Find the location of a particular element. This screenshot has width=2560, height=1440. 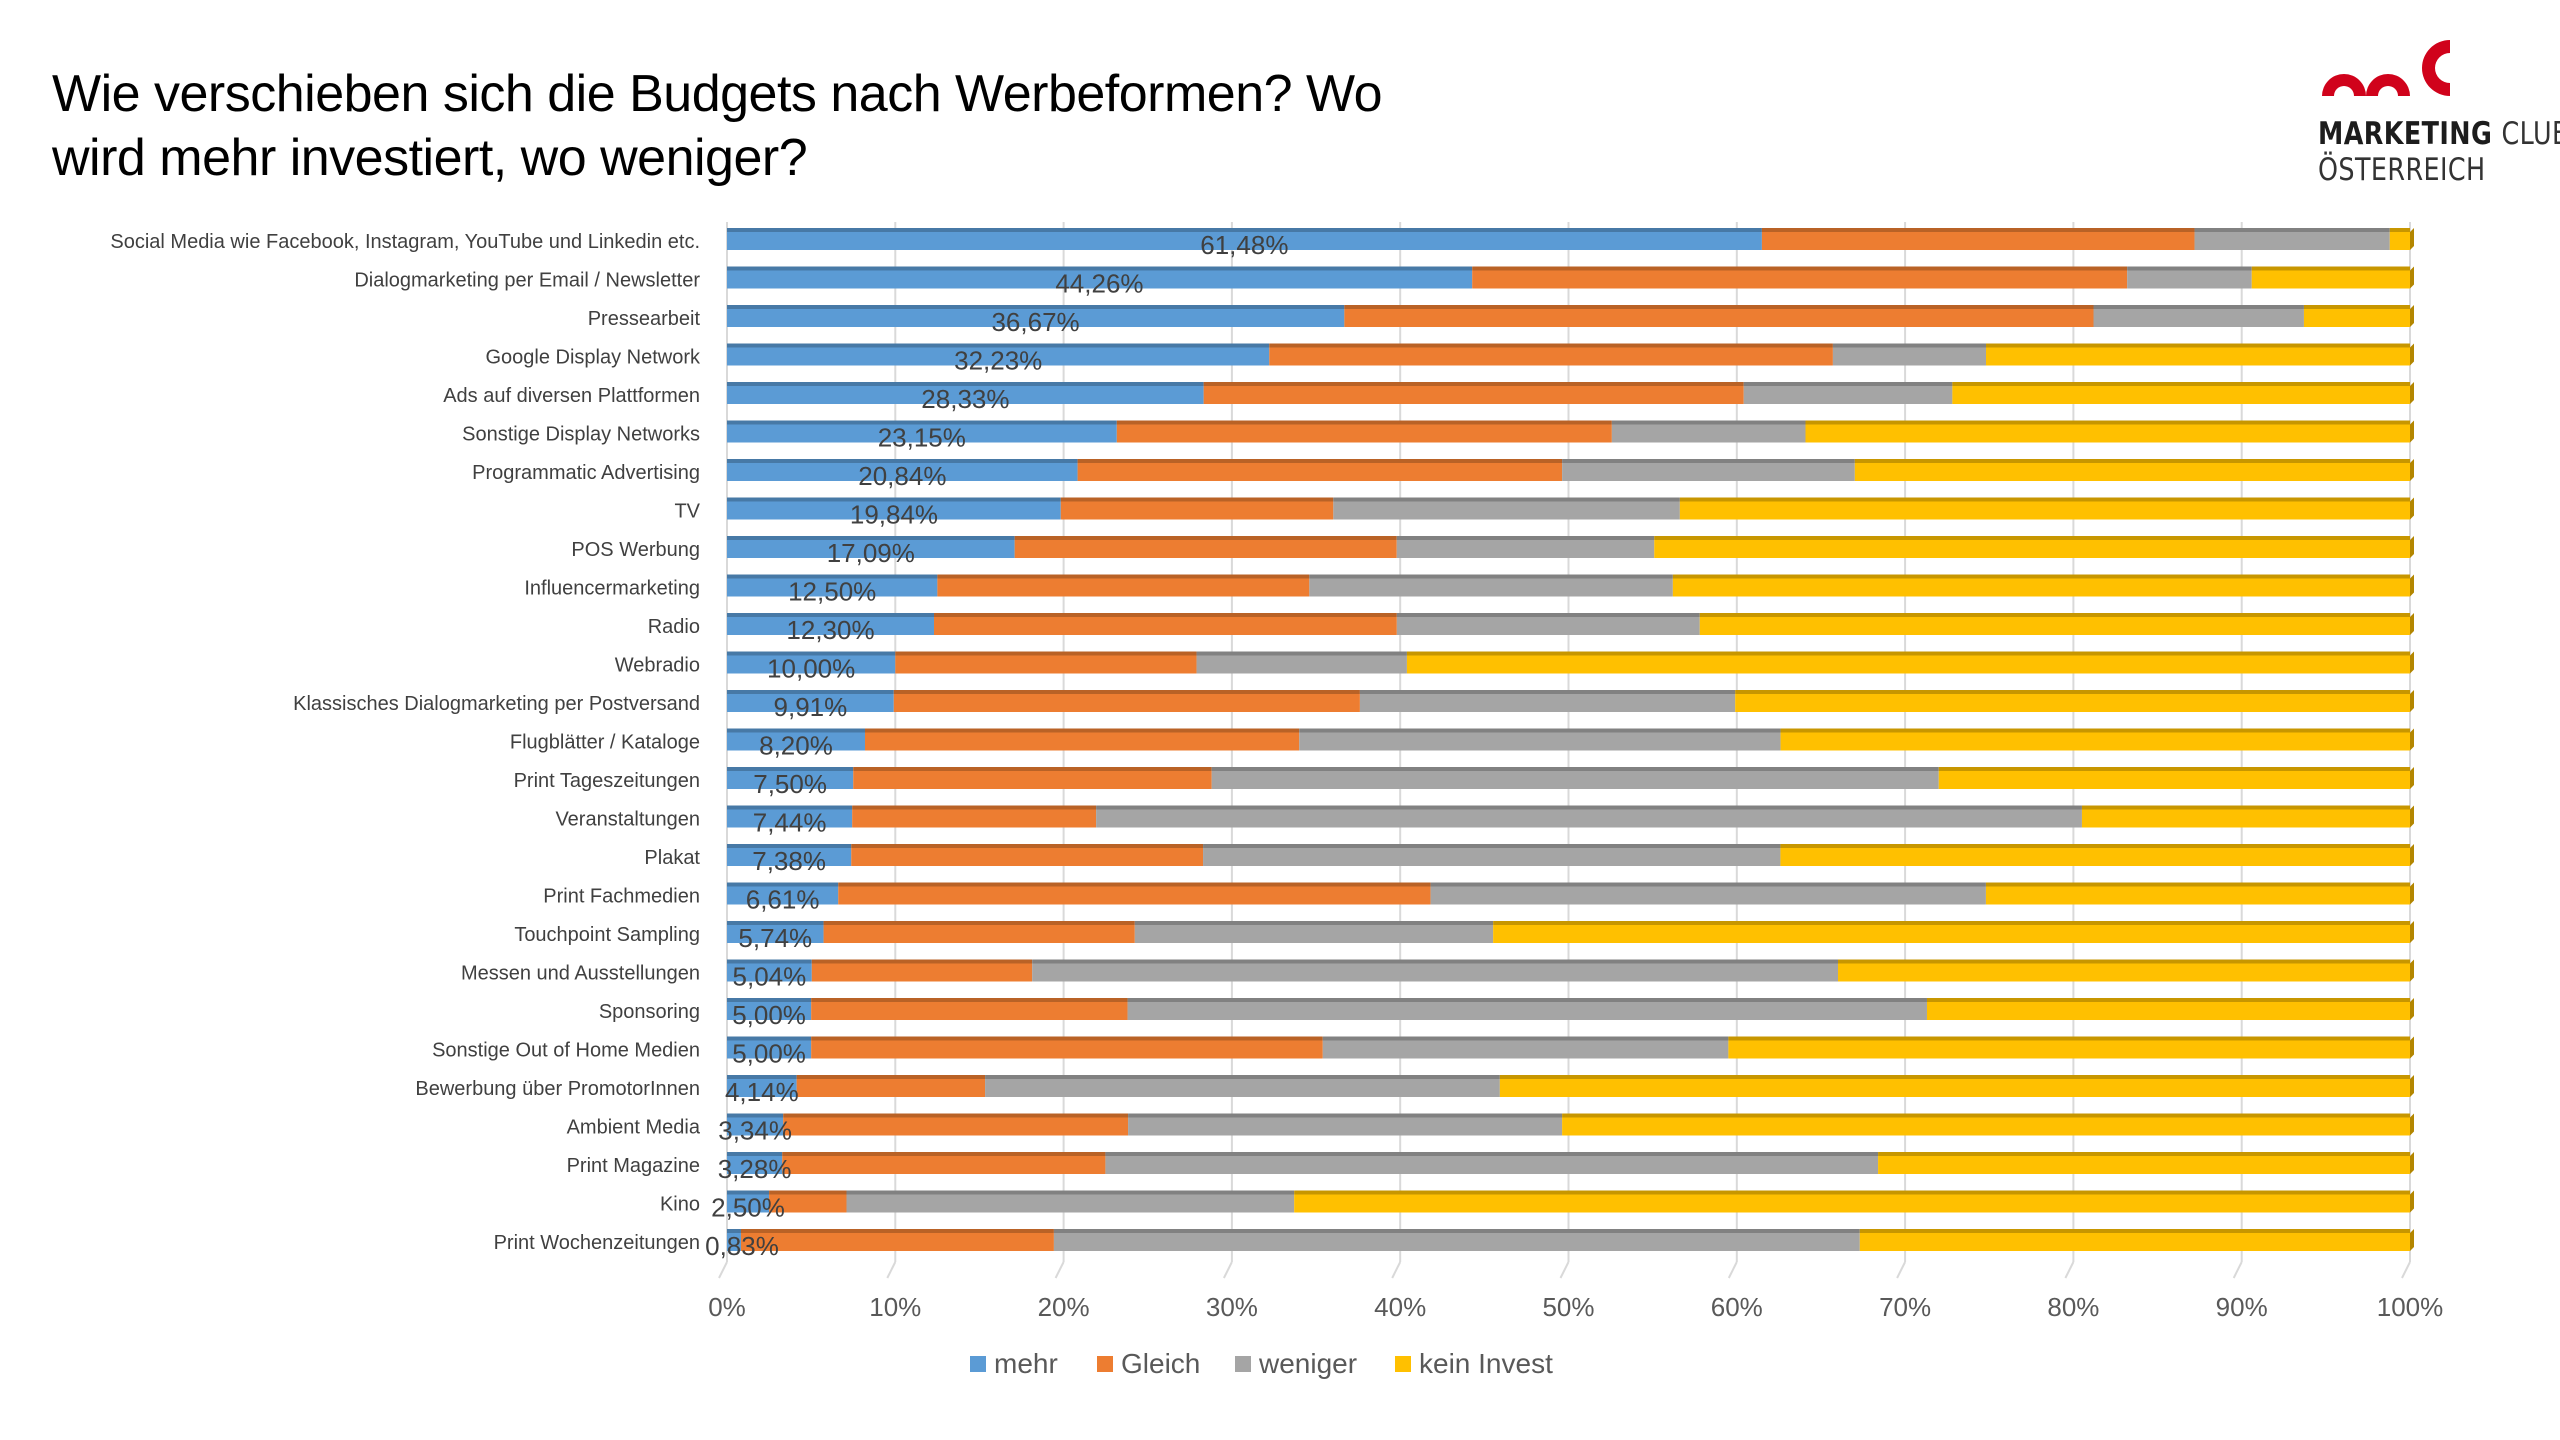

data-label: 17,09% is located at coordinates (871, 553).